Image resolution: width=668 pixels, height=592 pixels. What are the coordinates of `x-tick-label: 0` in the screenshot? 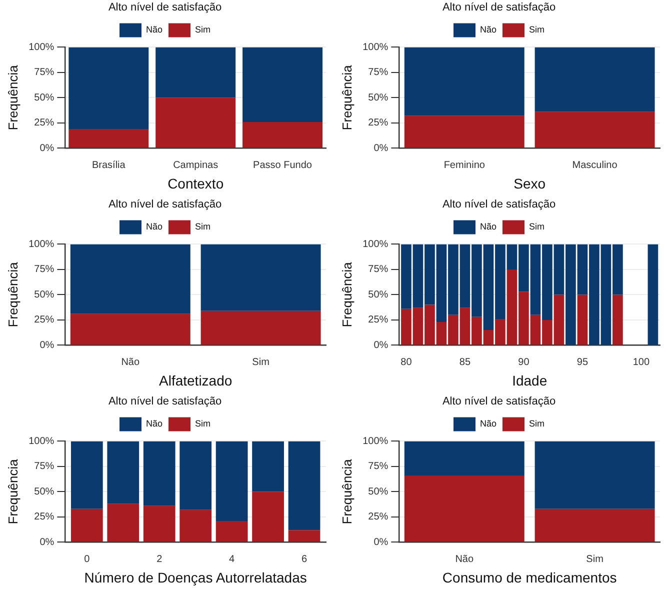 It's located at (87, 559).